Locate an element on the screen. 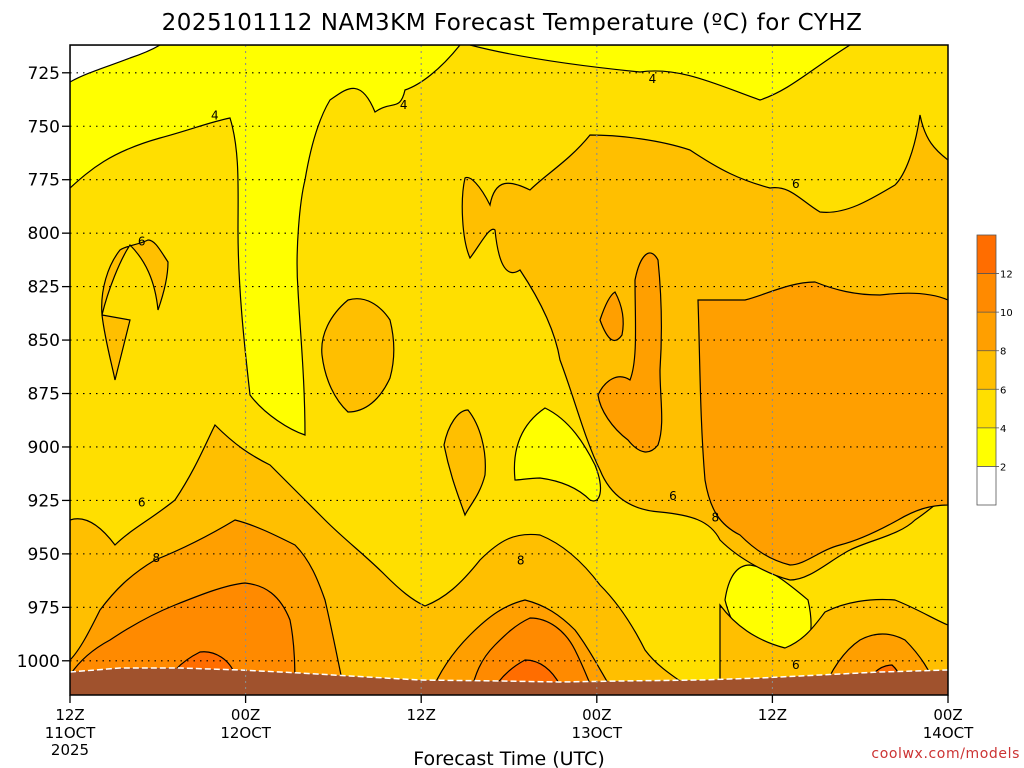 The image size is (1024, 768). contour-label-3: 6 is located at coordinates (142, 242).